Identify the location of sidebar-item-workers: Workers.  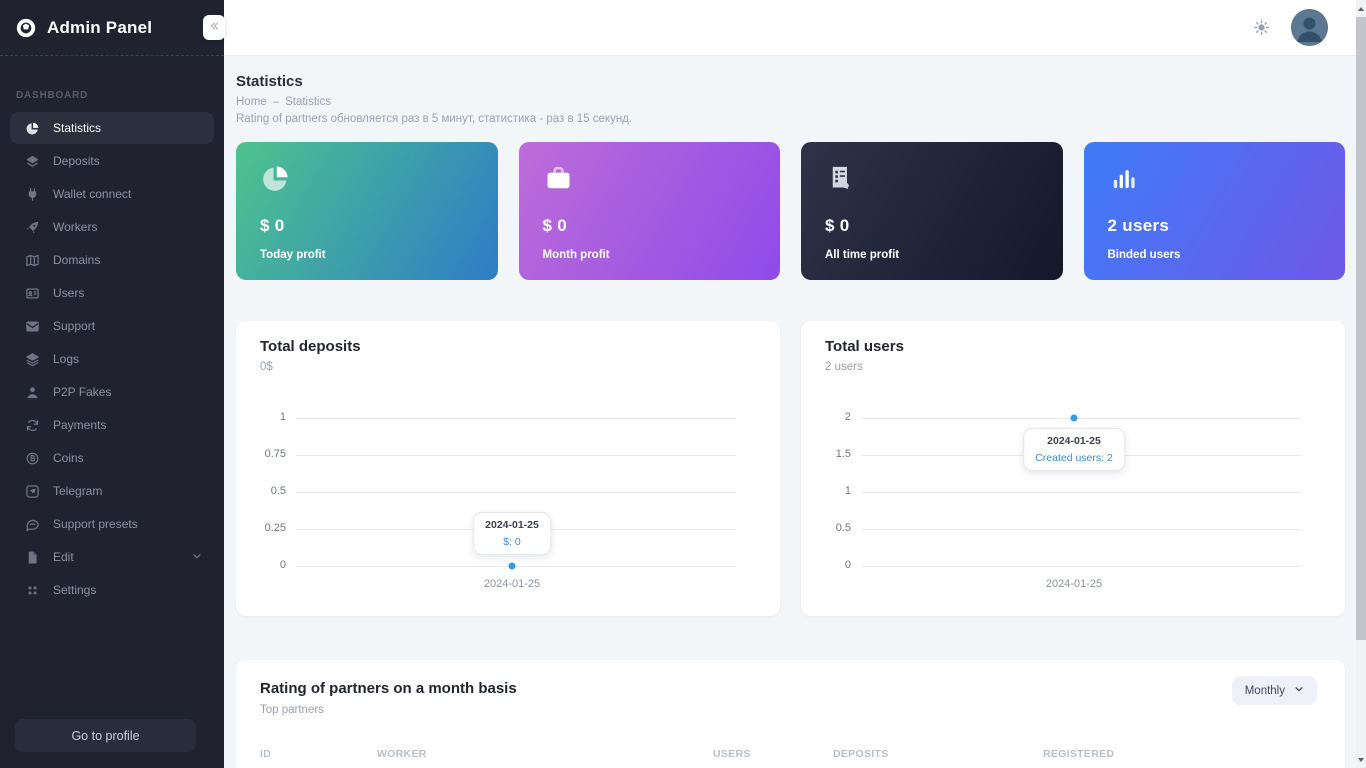
(112, 227).